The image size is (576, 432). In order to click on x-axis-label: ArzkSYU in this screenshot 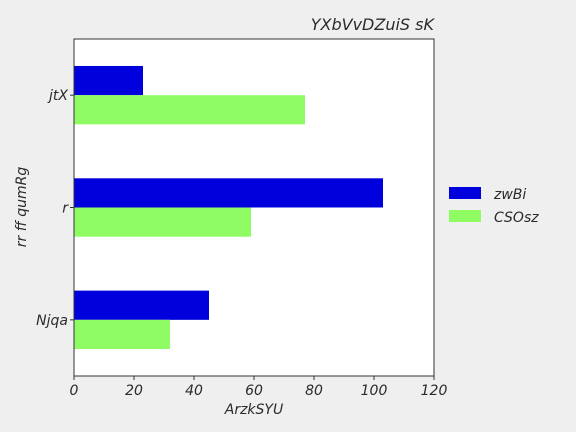, I will do `click(253, 410)`.